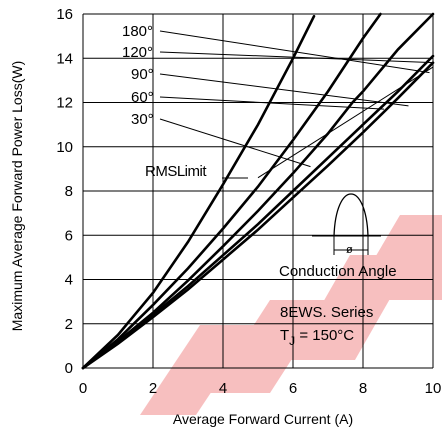  I want to click on x-tick-label: 6, so click(293, 388).